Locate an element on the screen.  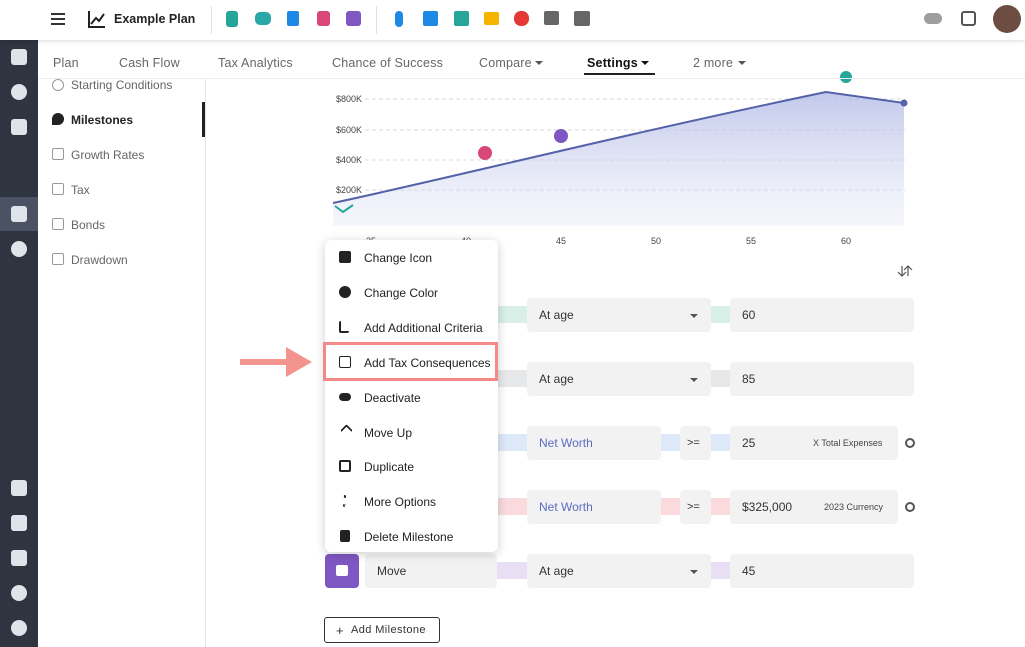
side-item: Tax is located at coordinates (80, 190).